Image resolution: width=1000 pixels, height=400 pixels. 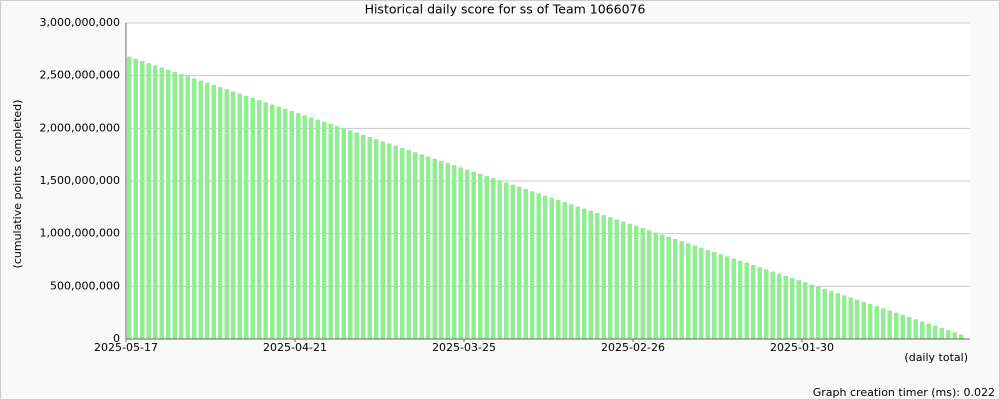 What do you see at coordinates (904, 392) in the screenshot?
I see `annotation: Graph creation timer (ms): 0.022` at bounding box center [904, 392].